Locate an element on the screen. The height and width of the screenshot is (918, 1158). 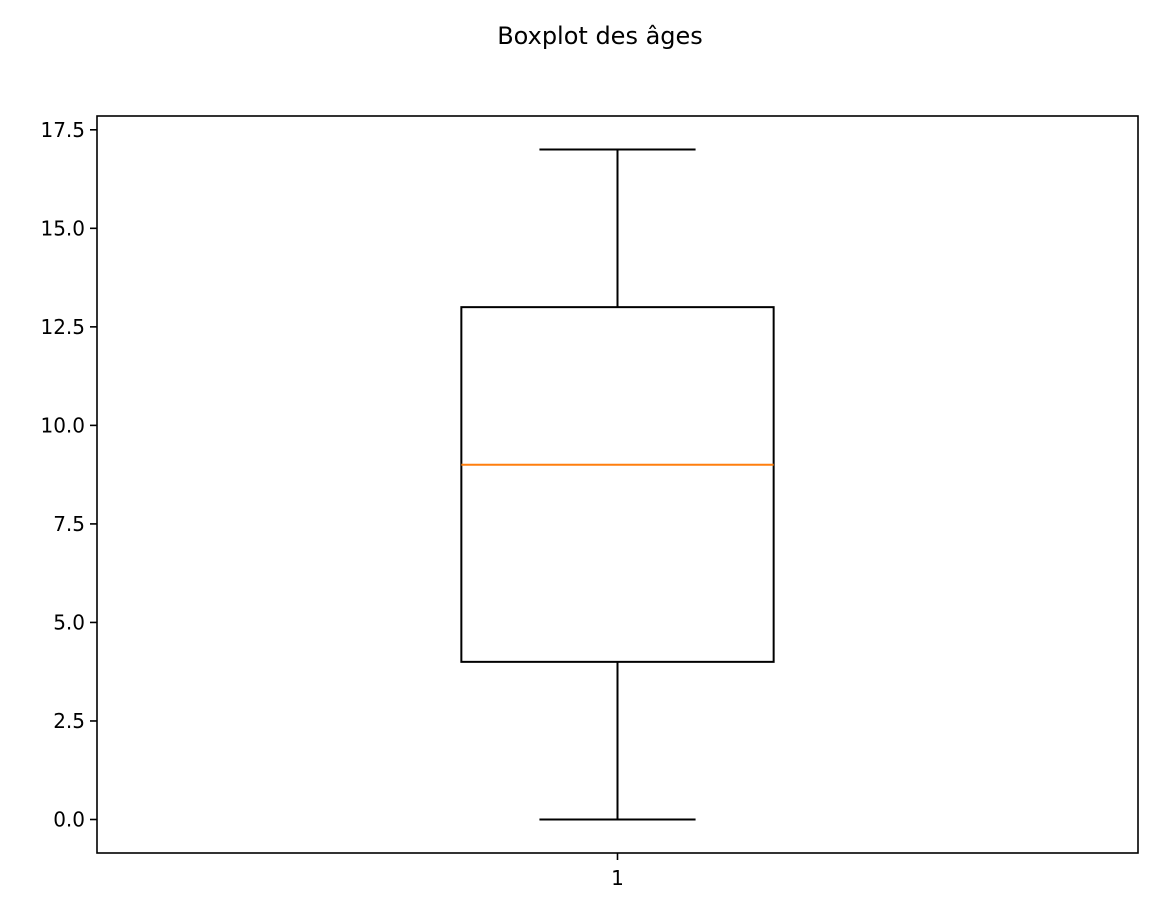
y-tick-label: 10.0 is located at coordinates (62, 425).